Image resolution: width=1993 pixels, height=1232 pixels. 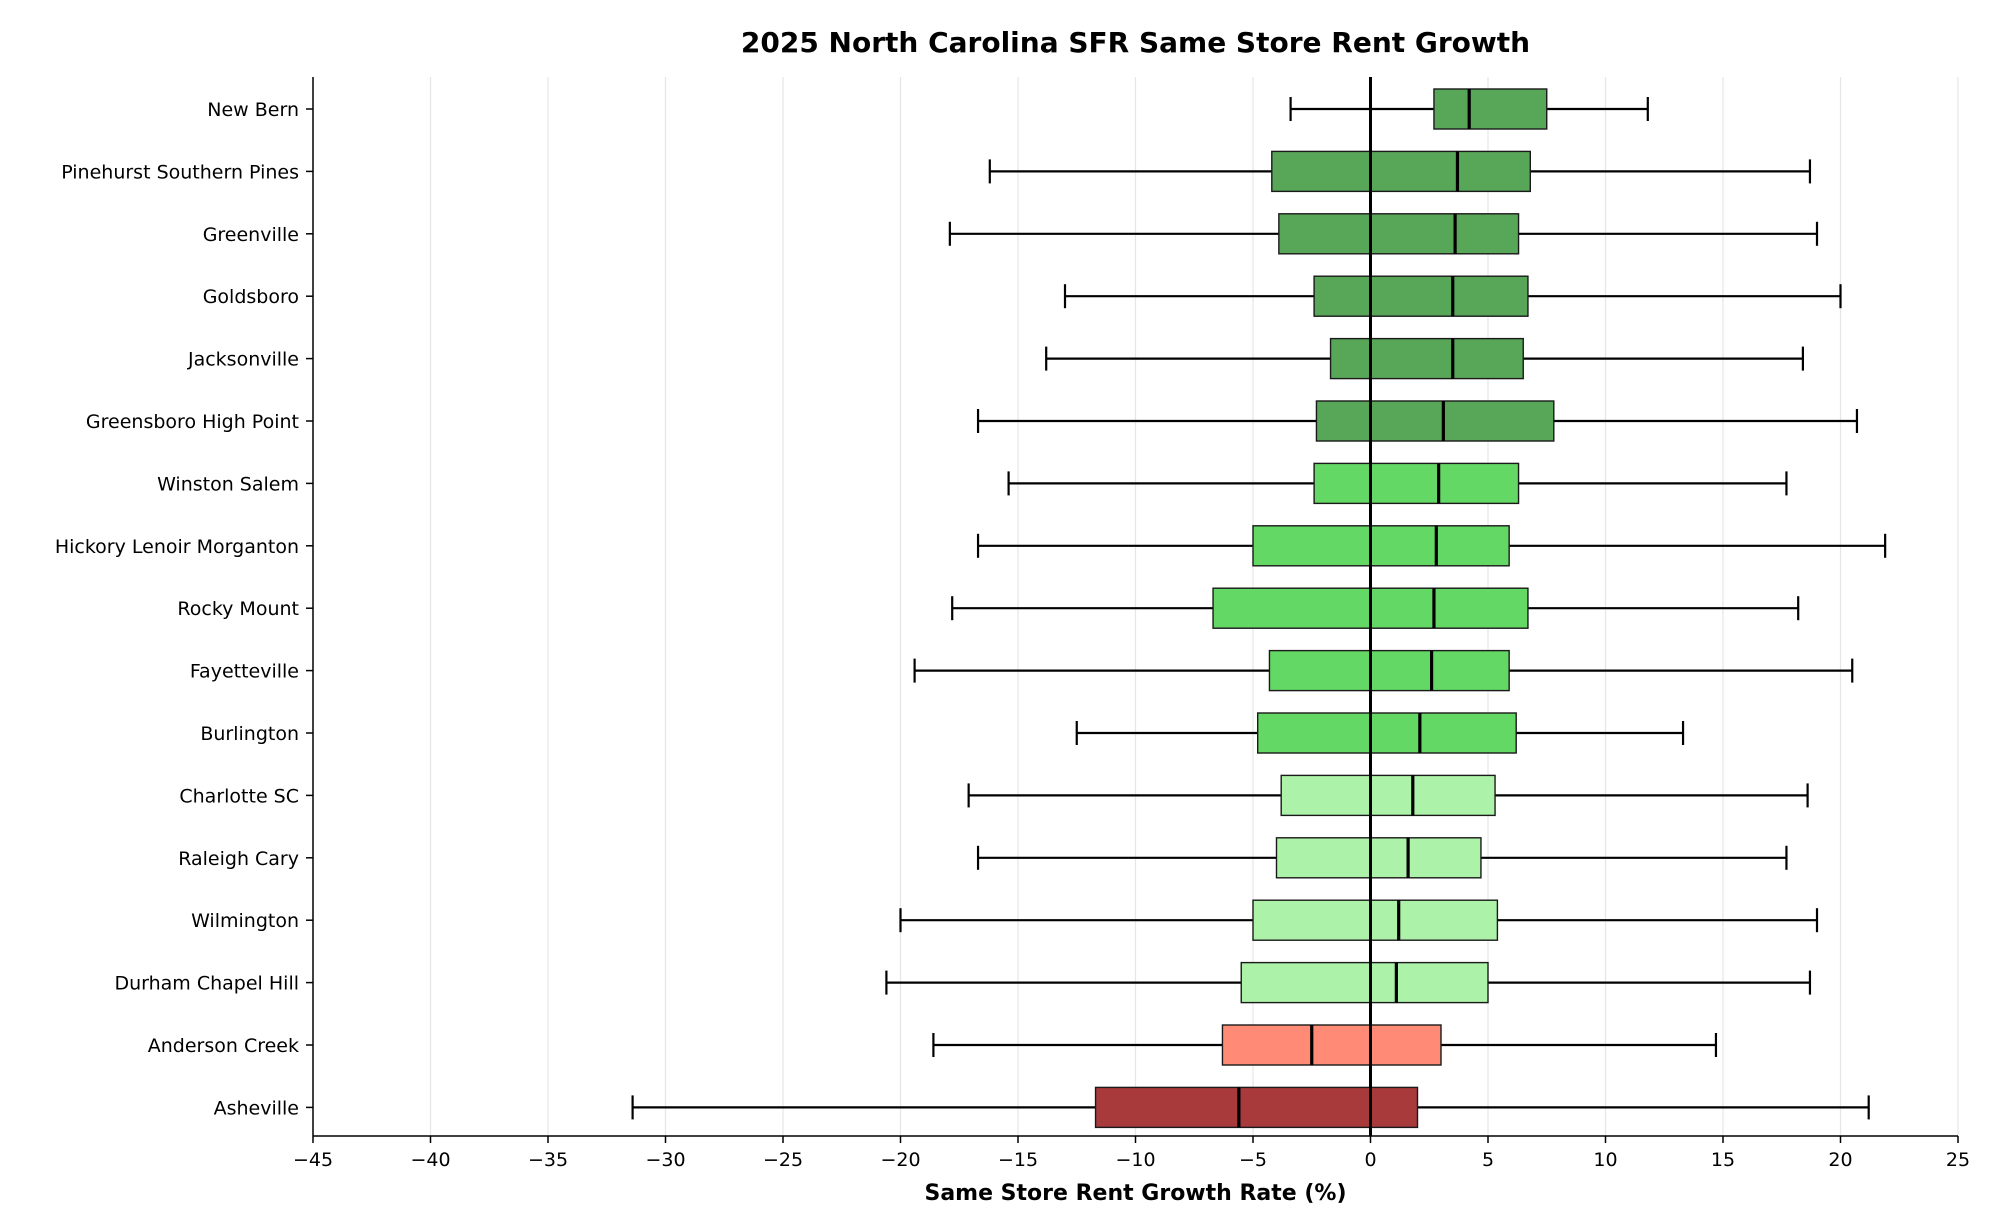 What do you see at coordinates (1488, 1160) in the screenshot?
I see `x-tick-label: 5` at bounding box center [1488, 1160].